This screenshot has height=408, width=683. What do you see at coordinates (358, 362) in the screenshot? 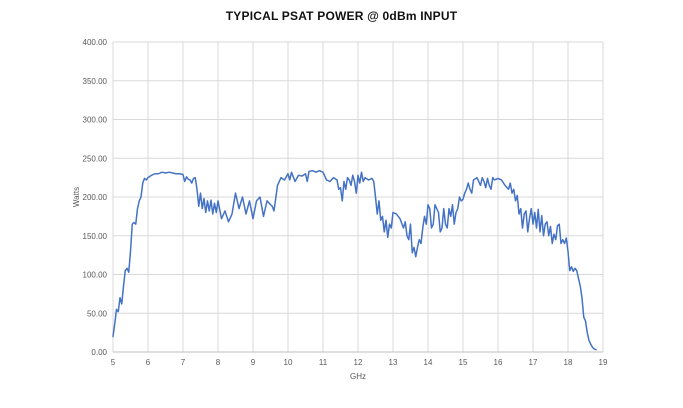
I see `x-tick-label: 12` at bounding box center [358, 362].